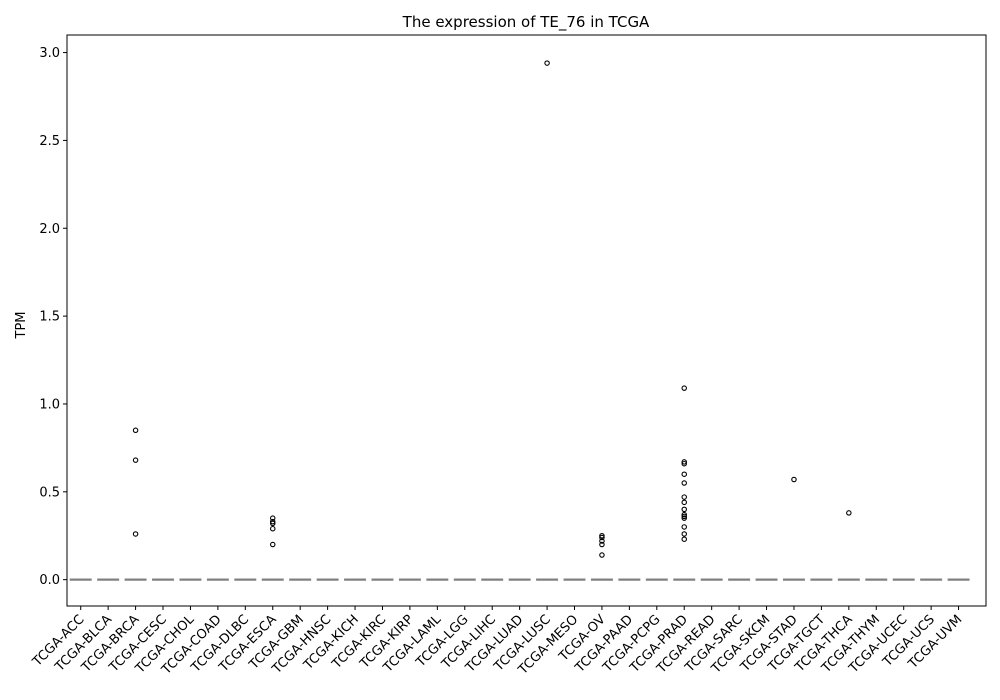 Image resolution: width=1000 pixels, height=700 pixels. What do you see at coordinates (21, 326) in the screenshot?
I see `y-axis-label: TPM` at bounding box center [21, 326].